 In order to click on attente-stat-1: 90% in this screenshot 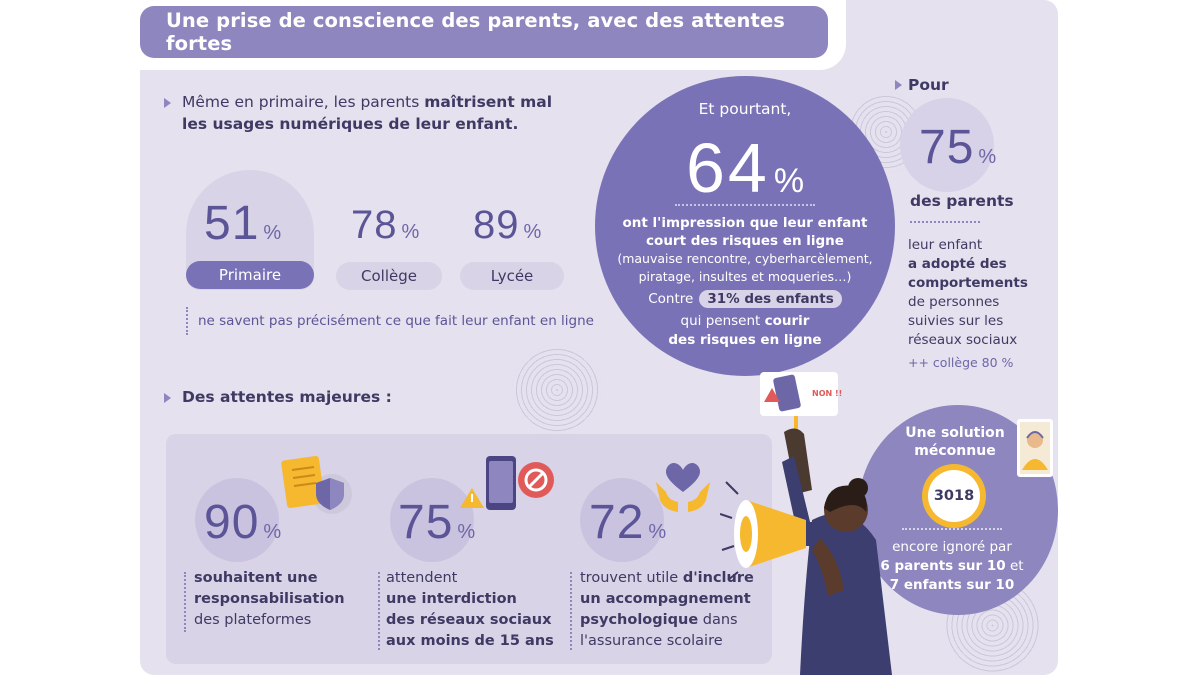, I will do `click(243, 522)`.